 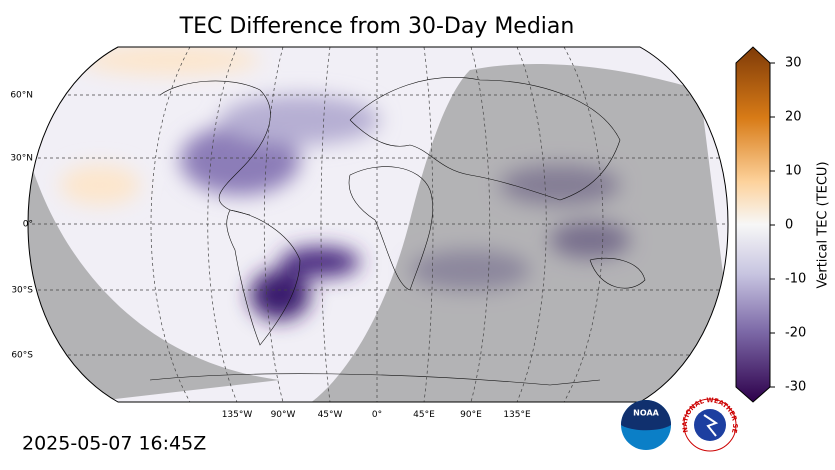 I want to click on lat-label: 0°, so click(x=28, y=225).